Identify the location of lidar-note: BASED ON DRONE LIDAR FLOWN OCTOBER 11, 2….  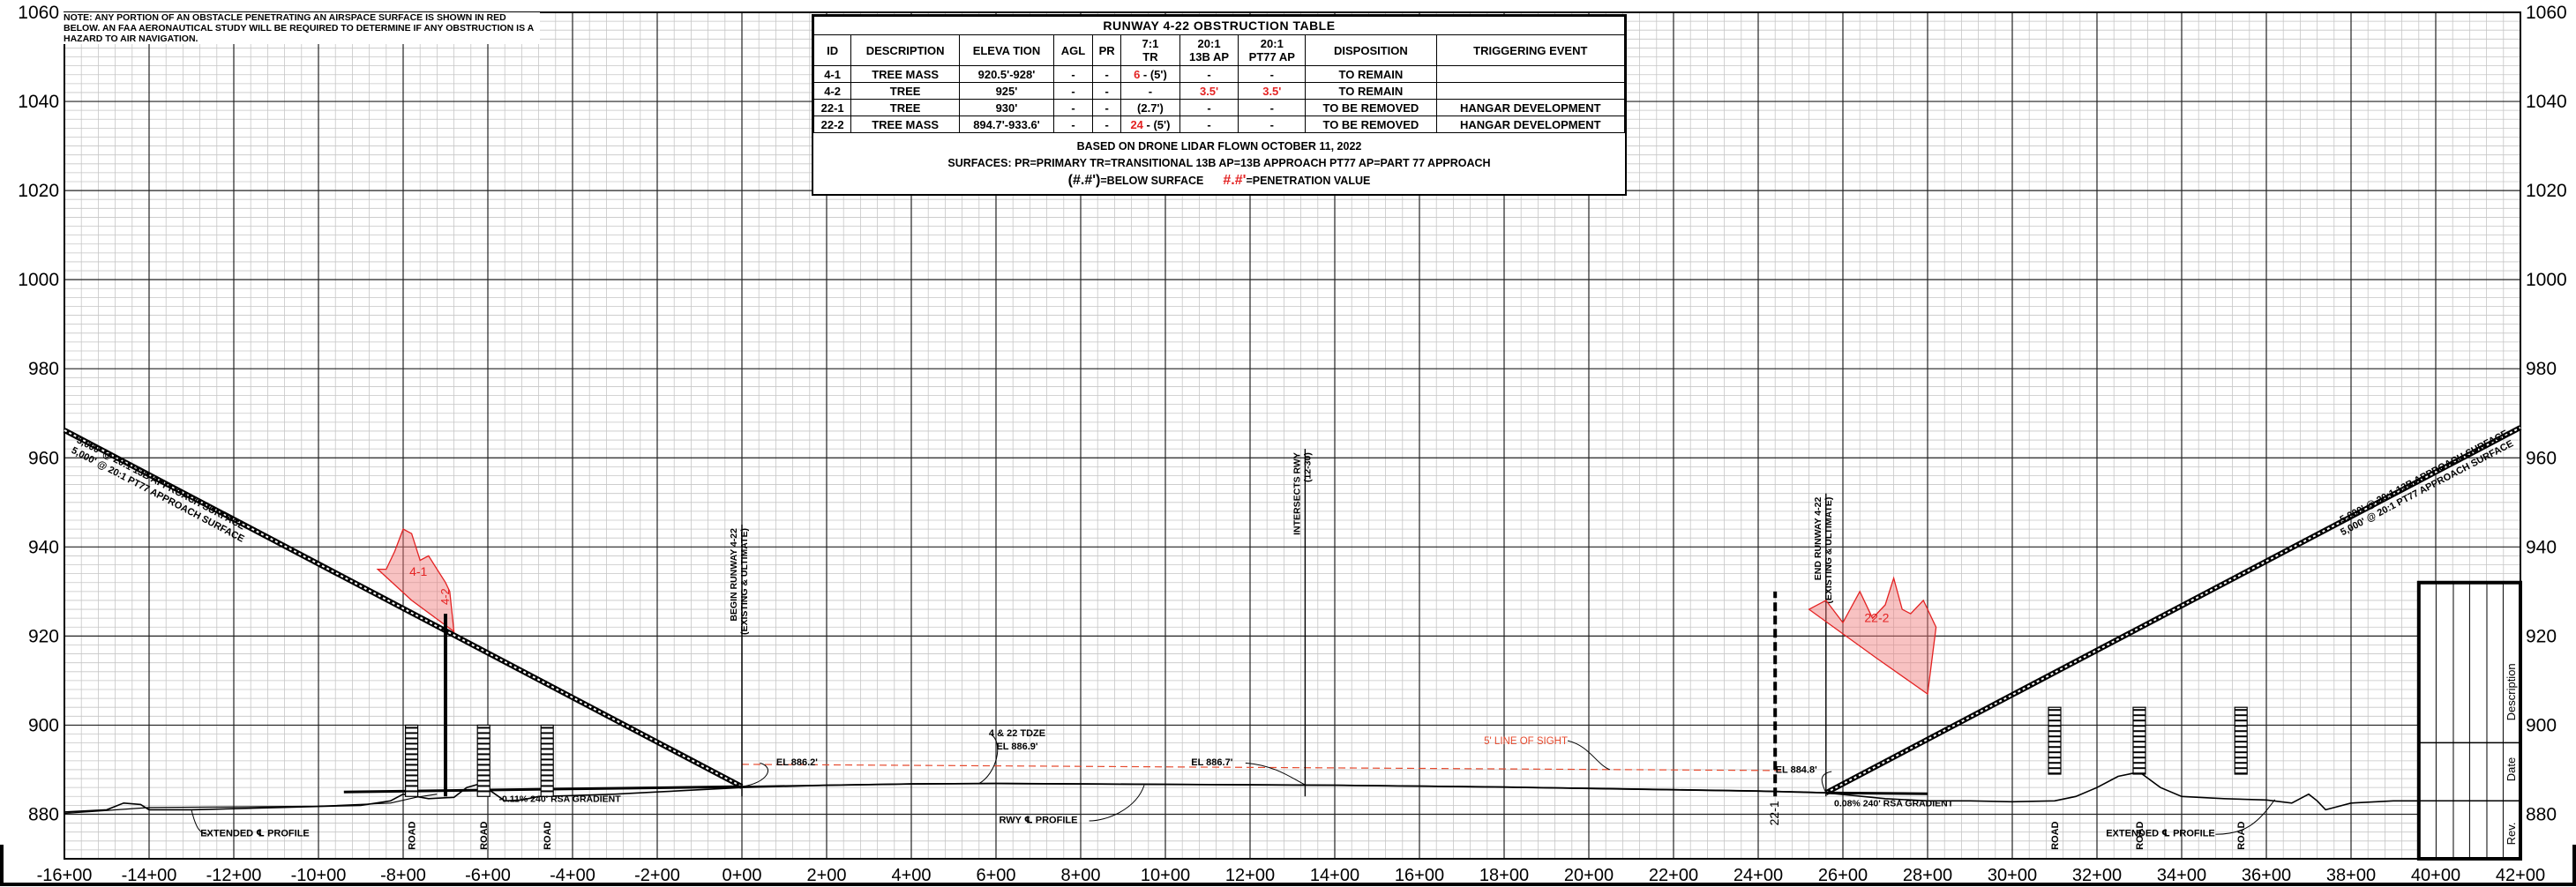
(1219, 146).